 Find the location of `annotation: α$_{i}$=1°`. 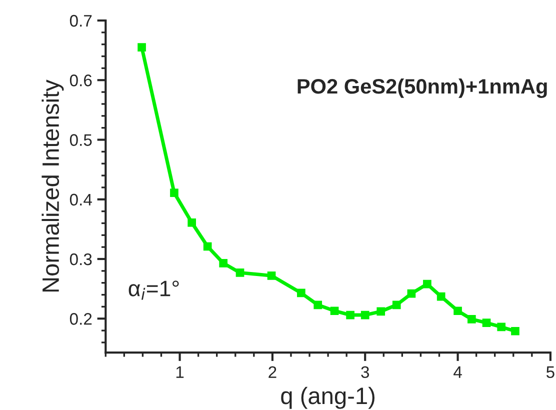

annotation: α$_{i}$=1° is located at coordinates (153, 290).